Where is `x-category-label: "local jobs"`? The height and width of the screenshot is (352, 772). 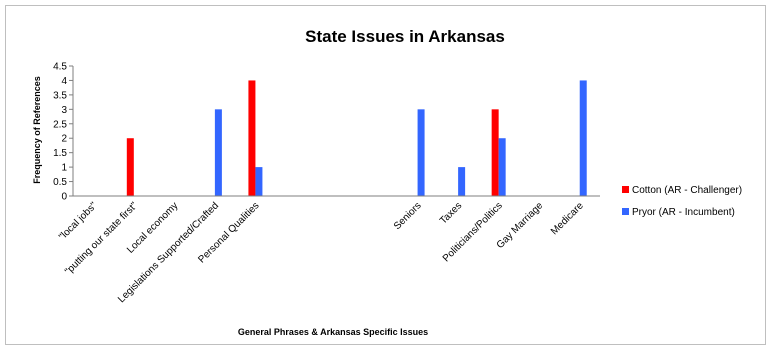 x-category-label: "local jobs" is located at coordinates (78, 221).